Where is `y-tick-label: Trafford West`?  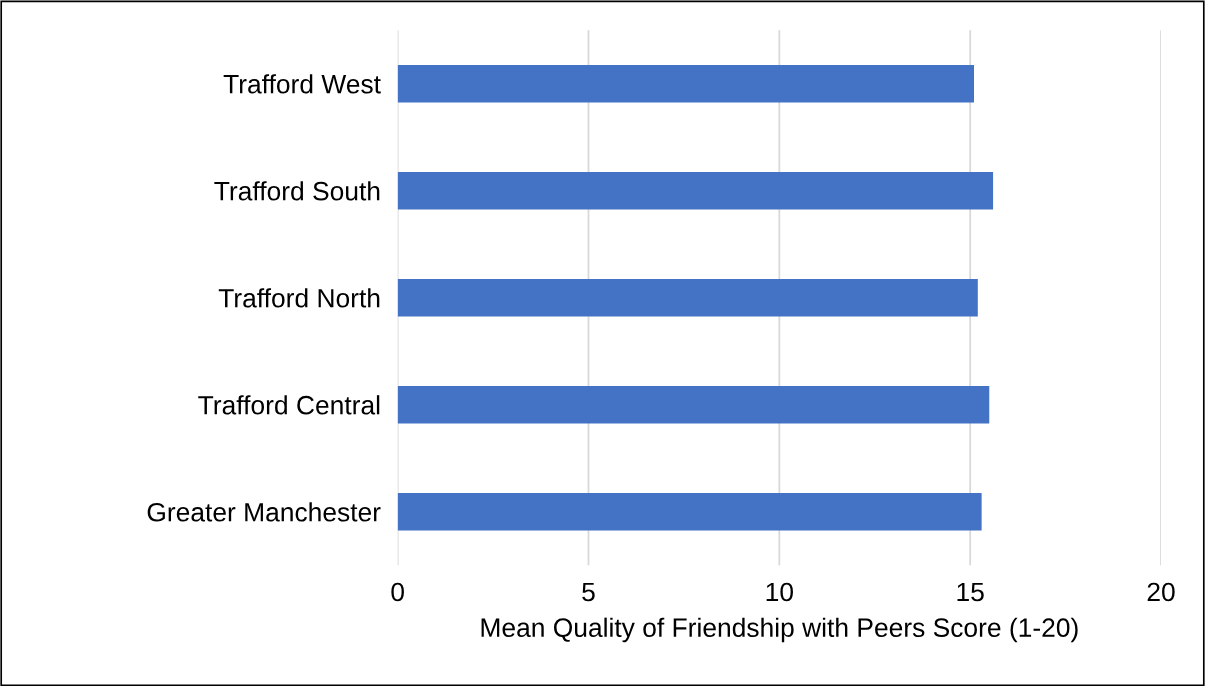 y-tick-label: Trafford West is located at coordinates (302, 84).